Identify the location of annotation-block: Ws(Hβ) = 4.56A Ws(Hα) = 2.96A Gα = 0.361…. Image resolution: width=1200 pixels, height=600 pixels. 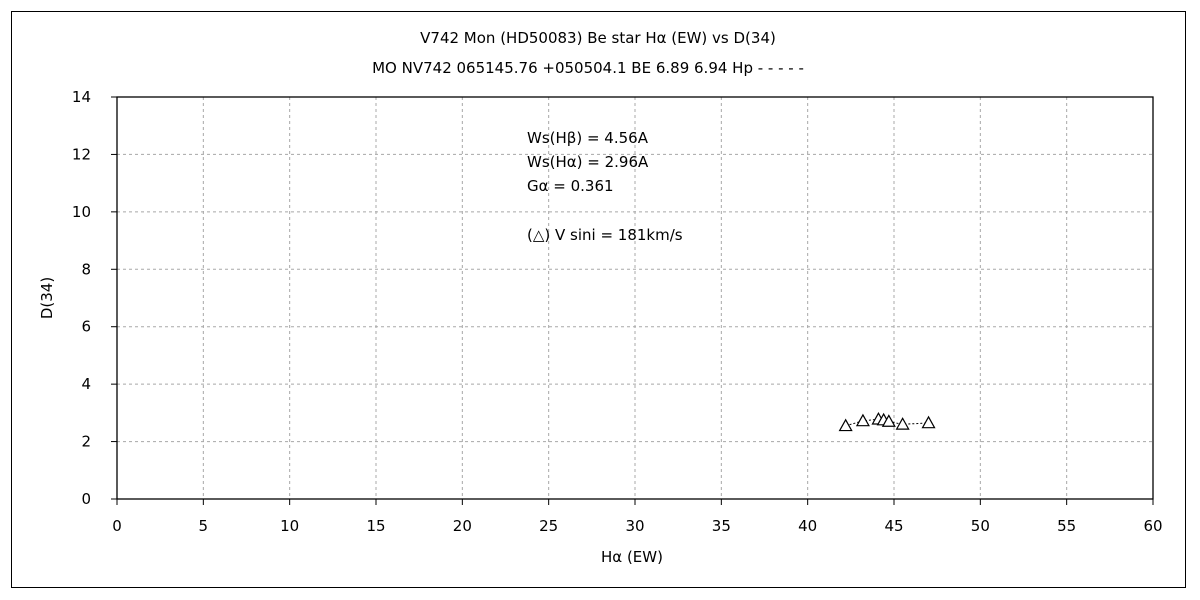
(605, 186).